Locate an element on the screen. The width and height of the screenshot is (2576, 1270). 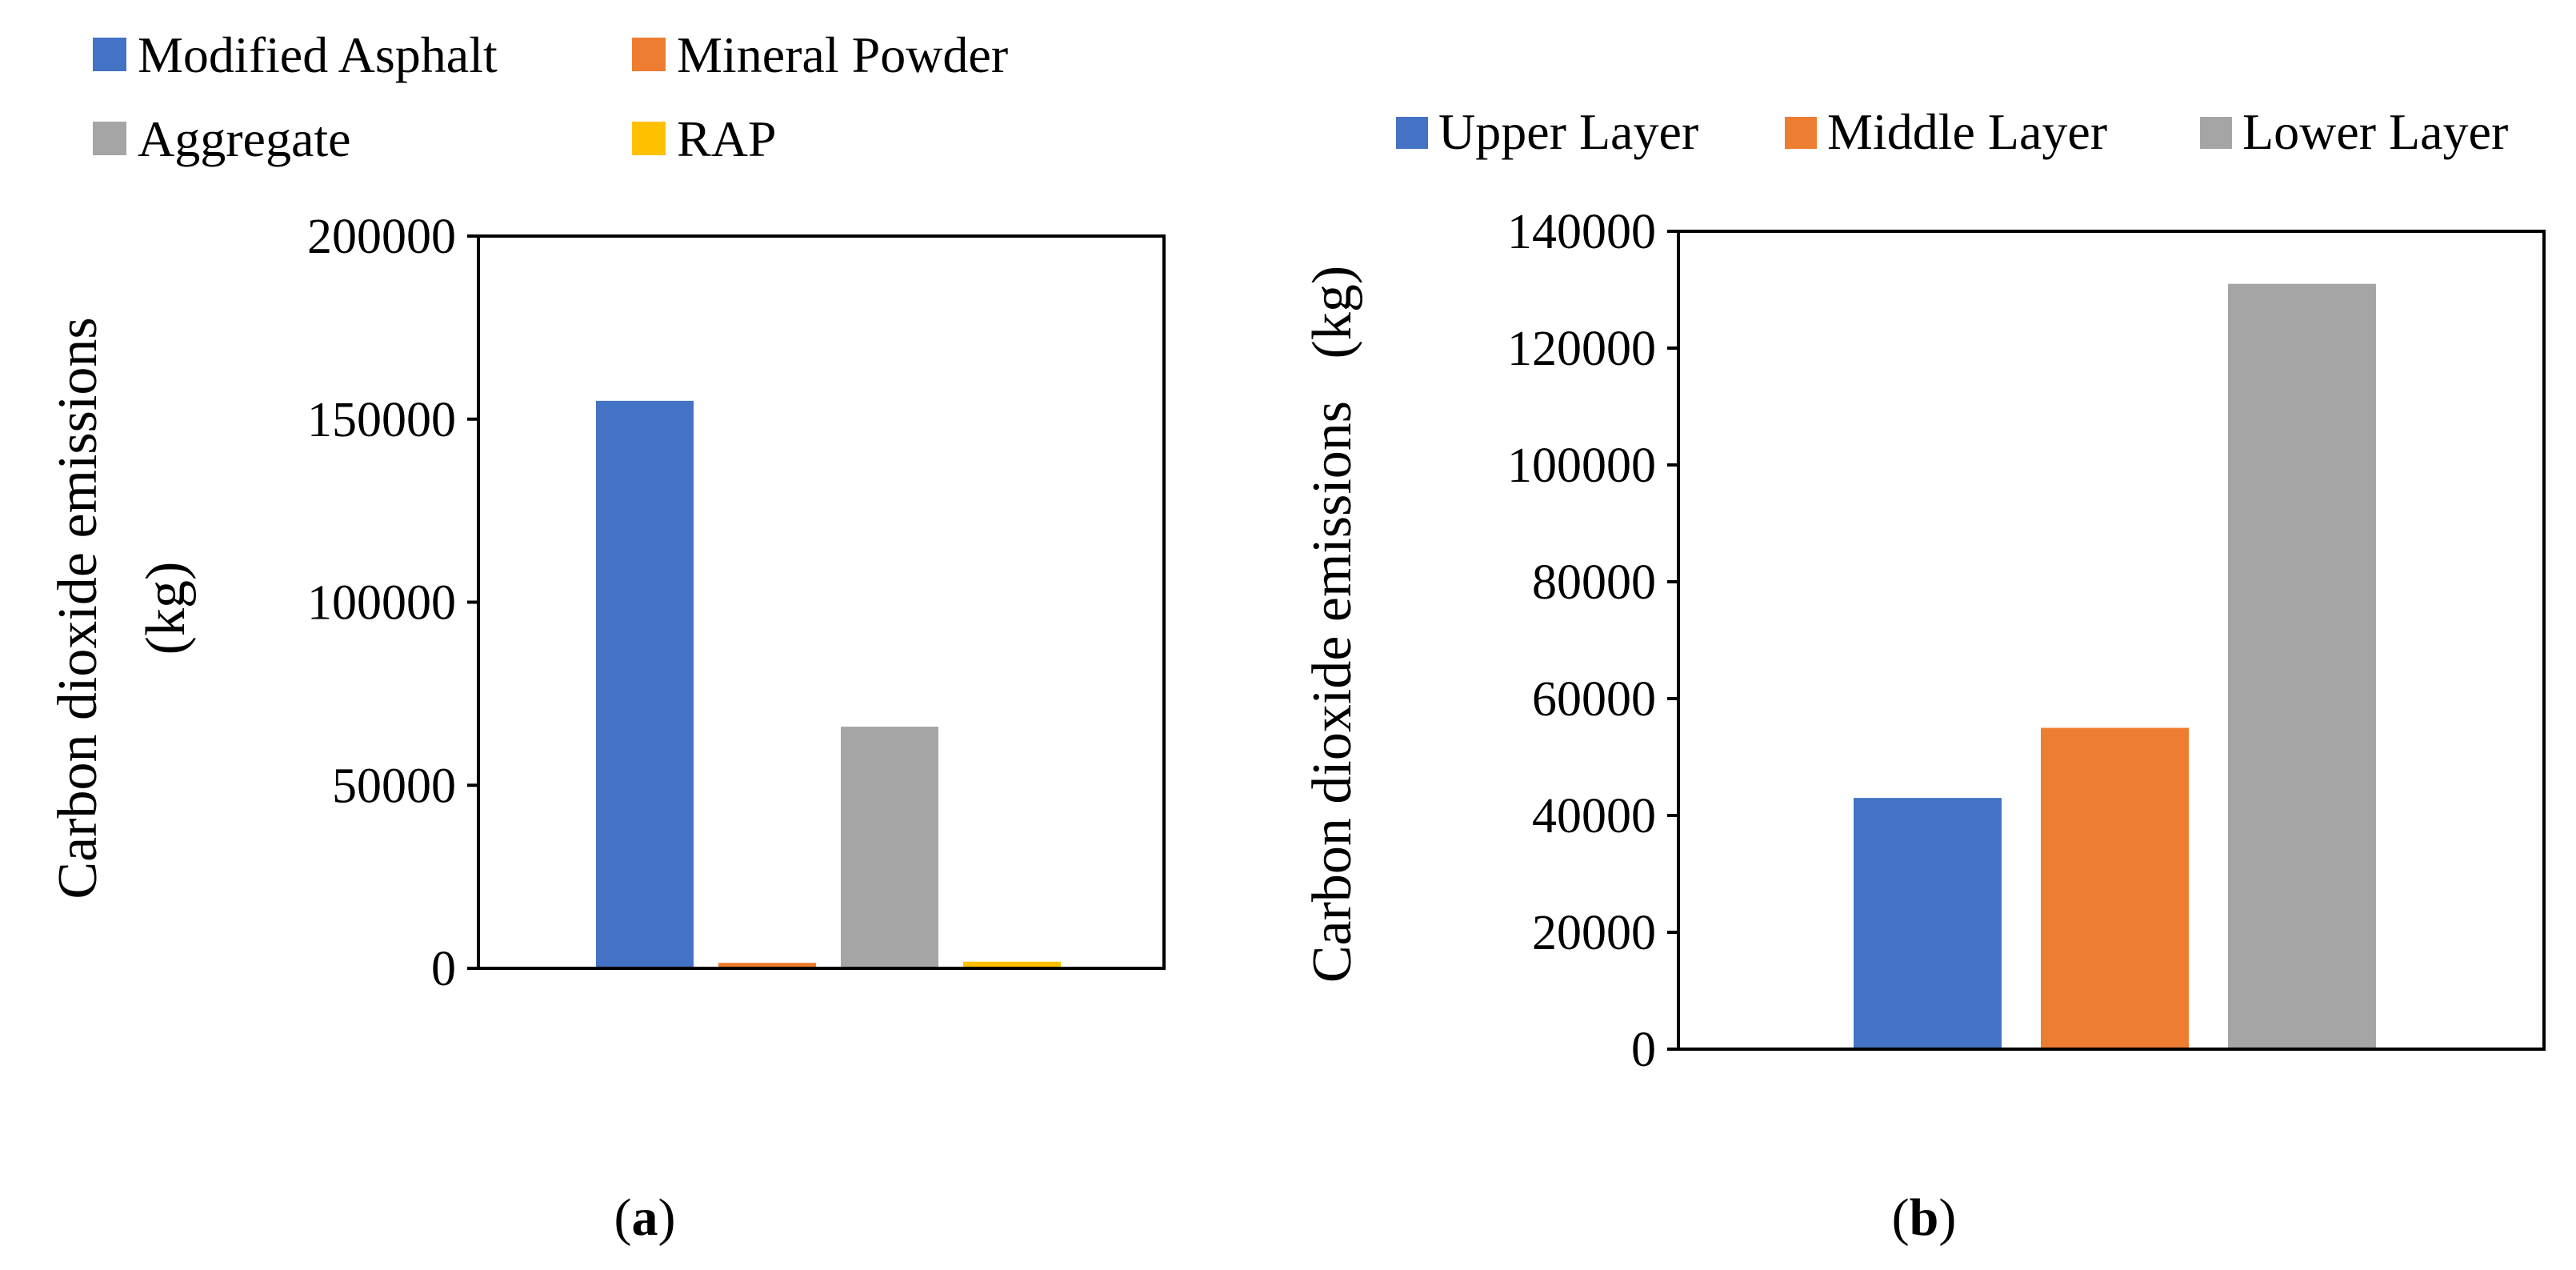
legend-a-item-1: Modified Asphalt is located at coordinates (295, 54).